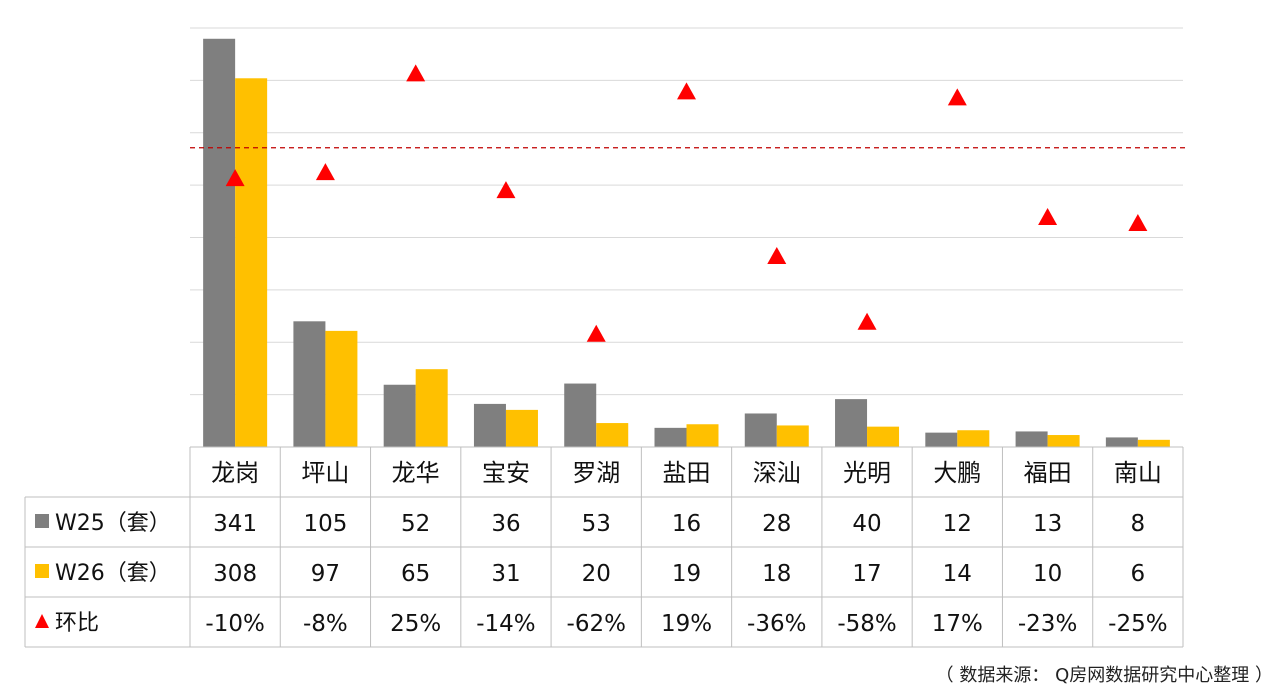  What do you see at coordinates (416, 473) in the screenshot?
I see `category-label: 龙华` at bounding box center [416, 473].